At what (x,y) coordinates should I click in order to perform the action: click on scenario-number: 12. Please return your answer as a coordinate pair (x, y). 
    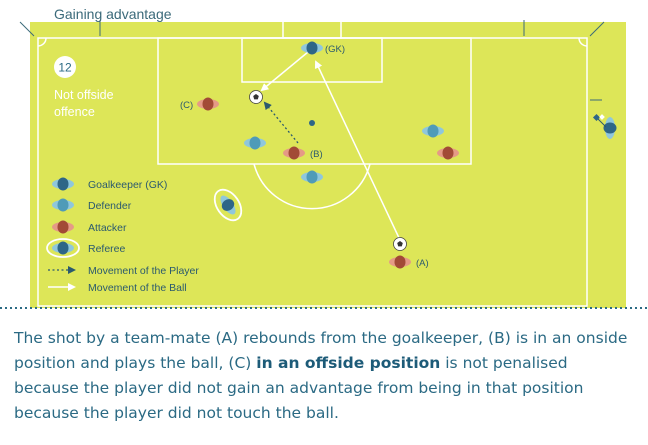
    Looking at the image, I should click on (65, 68).